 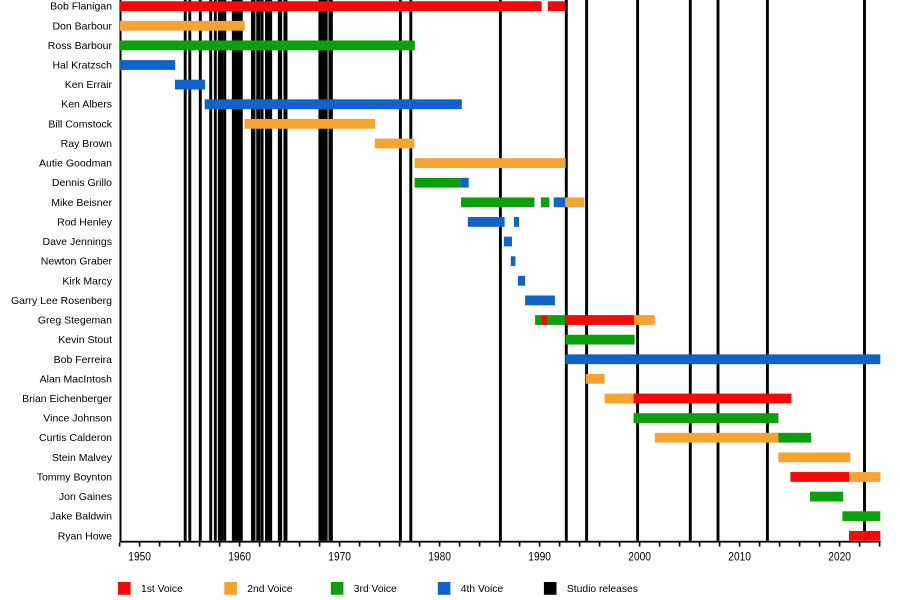 I want to click on svg-text: Ray Brown, so click(x=87, y=144).